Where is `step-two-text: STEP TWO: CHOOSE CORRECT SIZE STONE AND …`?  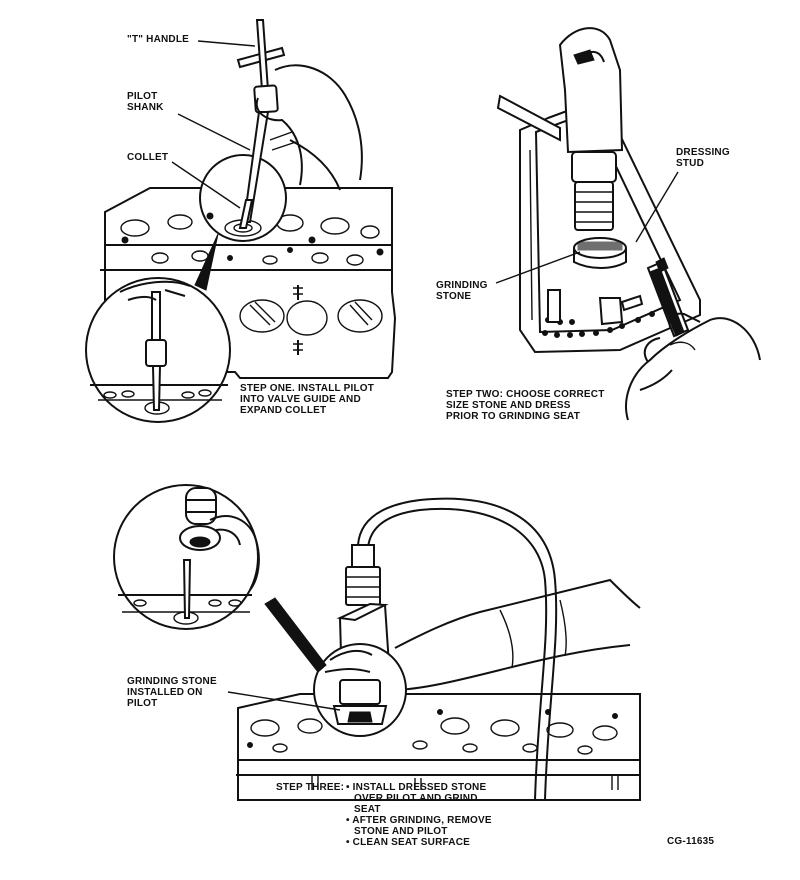
step-two-text: STEP TWO: CHOOSE CORRECT SIZE STONE AND … is located at coordinates (525, 405).